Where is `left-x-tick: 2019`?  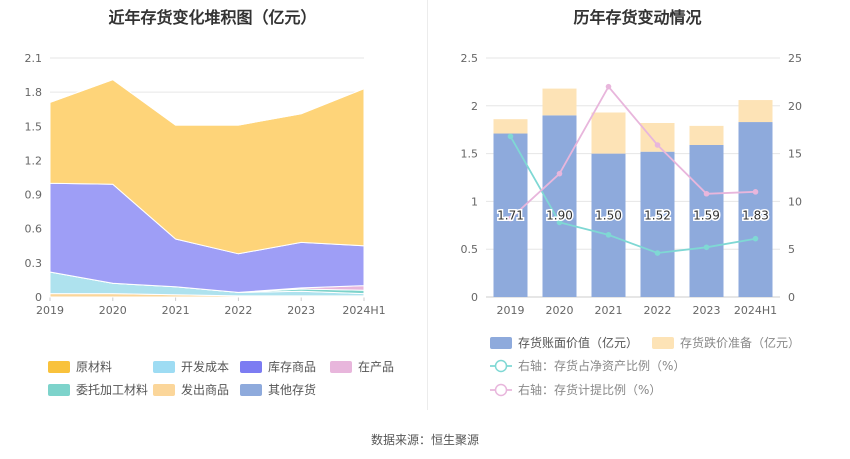
left-x-tick: 2019 is located at coordinates (50, 310).